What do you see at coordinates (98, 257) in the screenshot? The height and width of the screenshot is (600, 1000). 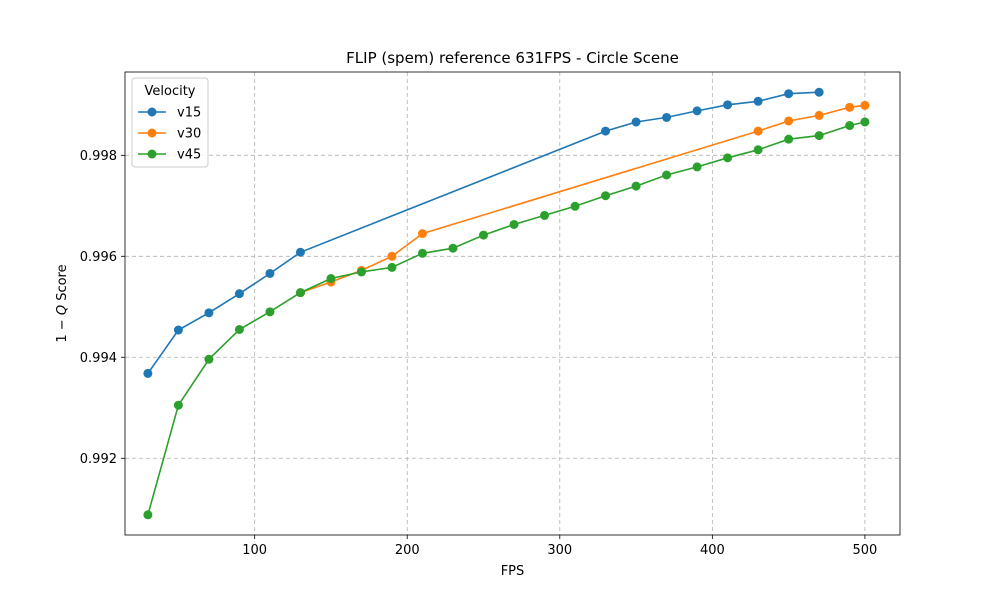 I see `y-tick-label: 0.996` at bounding box center [98, 257].